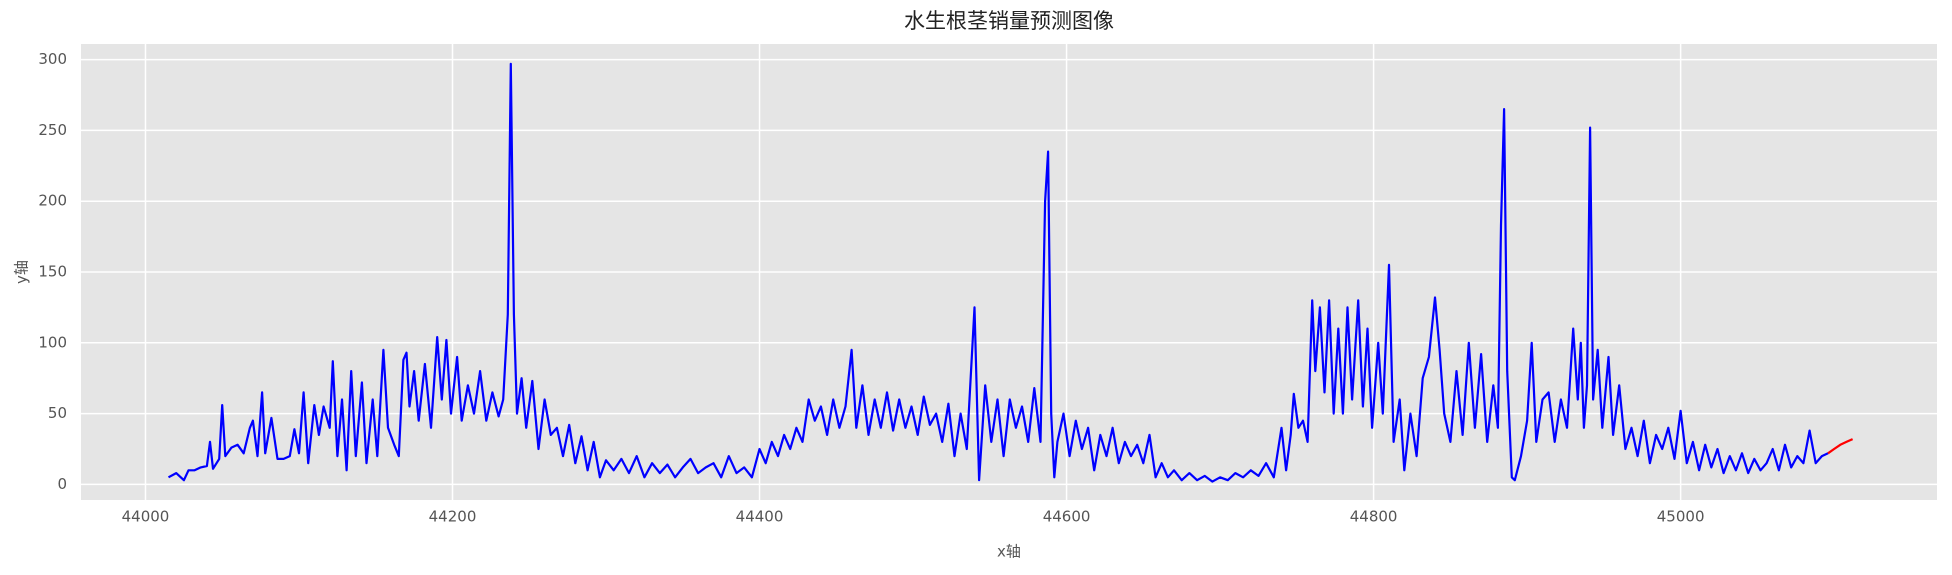  What do you see at coordinates (52, 59) in the screenshot?
I see `y-tick-label: 300` at bounding box center [52, 59].